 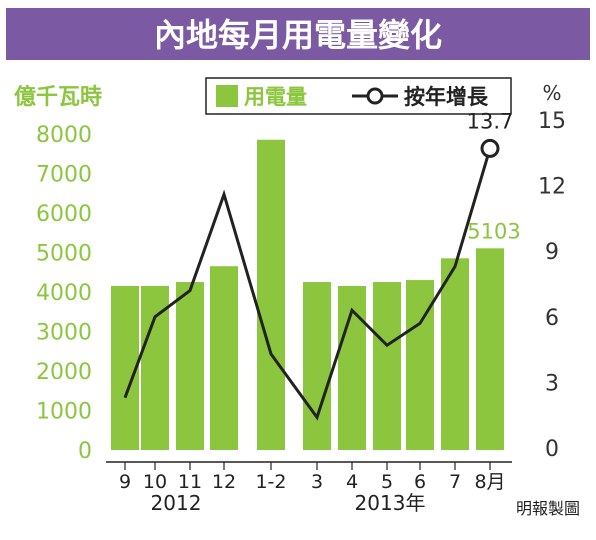 I want to click on y-left-tick-label: 0, so click(x=85, y=451).